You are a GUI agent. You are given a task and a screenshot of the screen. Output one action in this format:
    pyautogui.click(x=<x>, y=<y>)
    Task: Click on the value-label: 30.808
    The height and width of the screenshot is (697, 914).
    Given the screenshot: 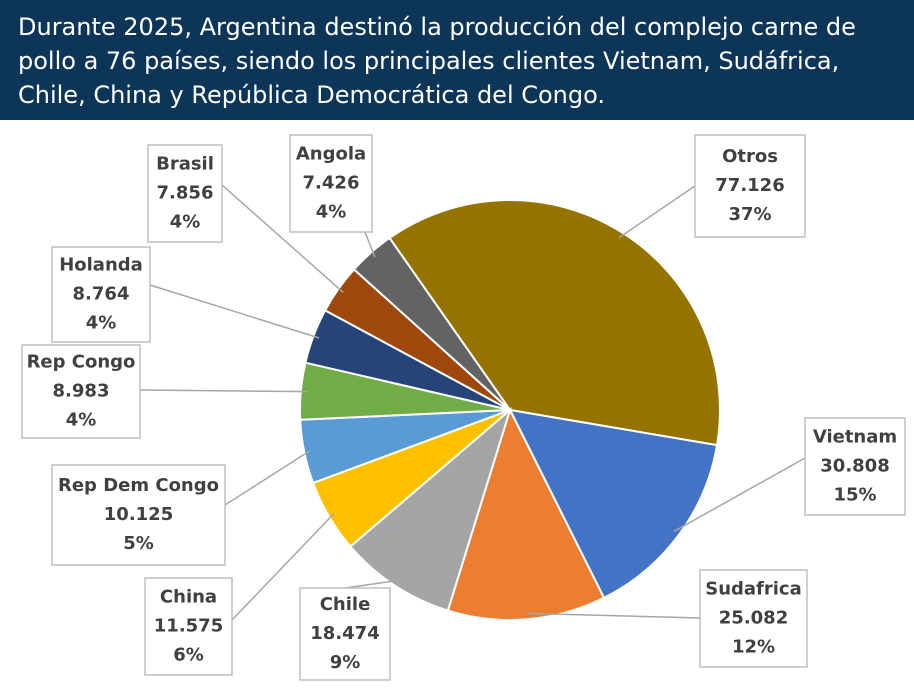 What is the action you would take?
    pyautogui.click(x=854, y=466)
    